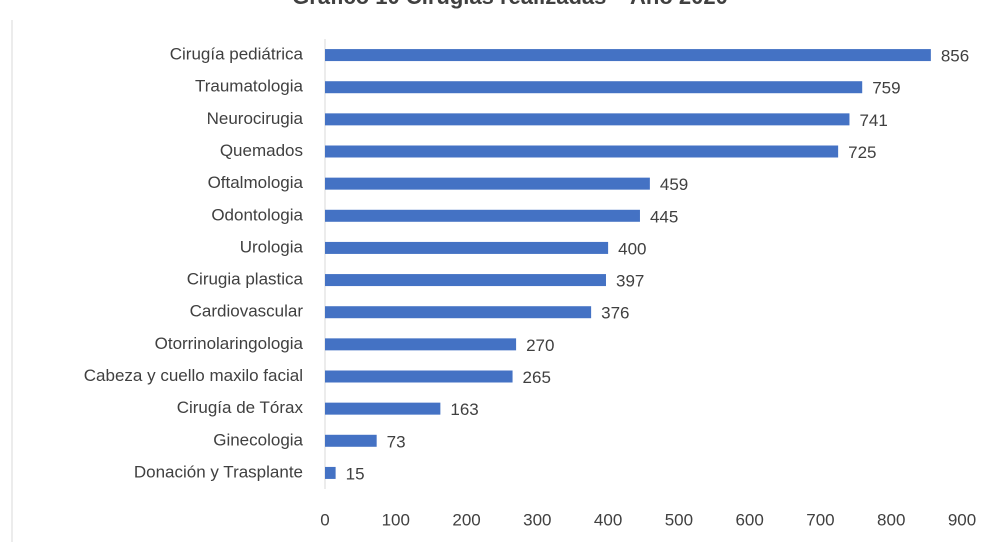 The image size is (1003, 542). I want to click on x-tick-label: 500, so click(679, 519).